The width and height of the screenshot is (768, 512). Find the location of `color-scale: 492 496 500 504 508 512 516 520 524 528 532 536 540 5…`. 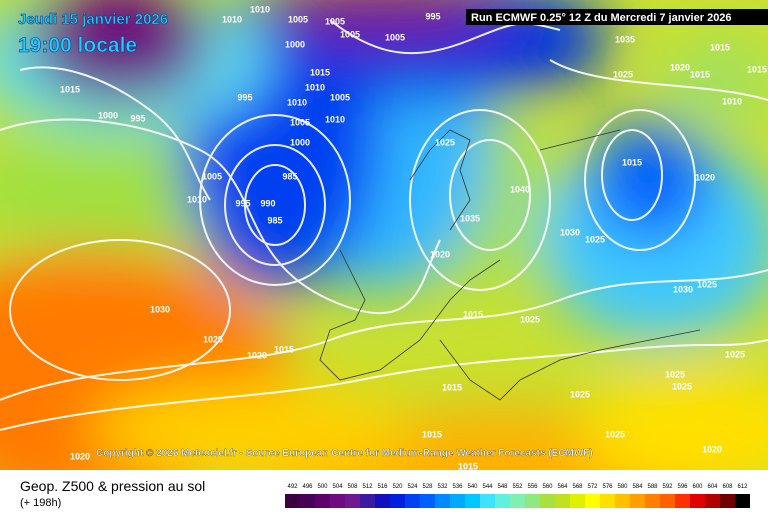

color-scale: 492 496 500 504 508 512 516 520 524 528 532 536 540 5… is located at coordinates (517, 496).